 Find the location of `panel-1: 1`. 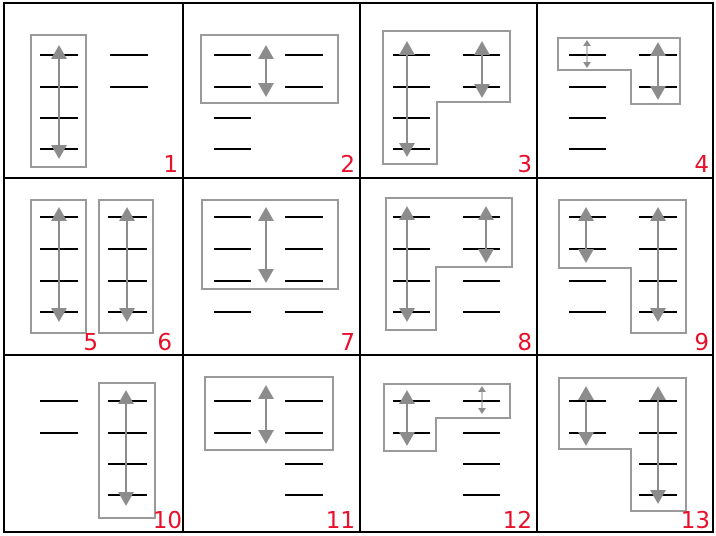

panel-1: 1 is located at coordinates (104, 106).